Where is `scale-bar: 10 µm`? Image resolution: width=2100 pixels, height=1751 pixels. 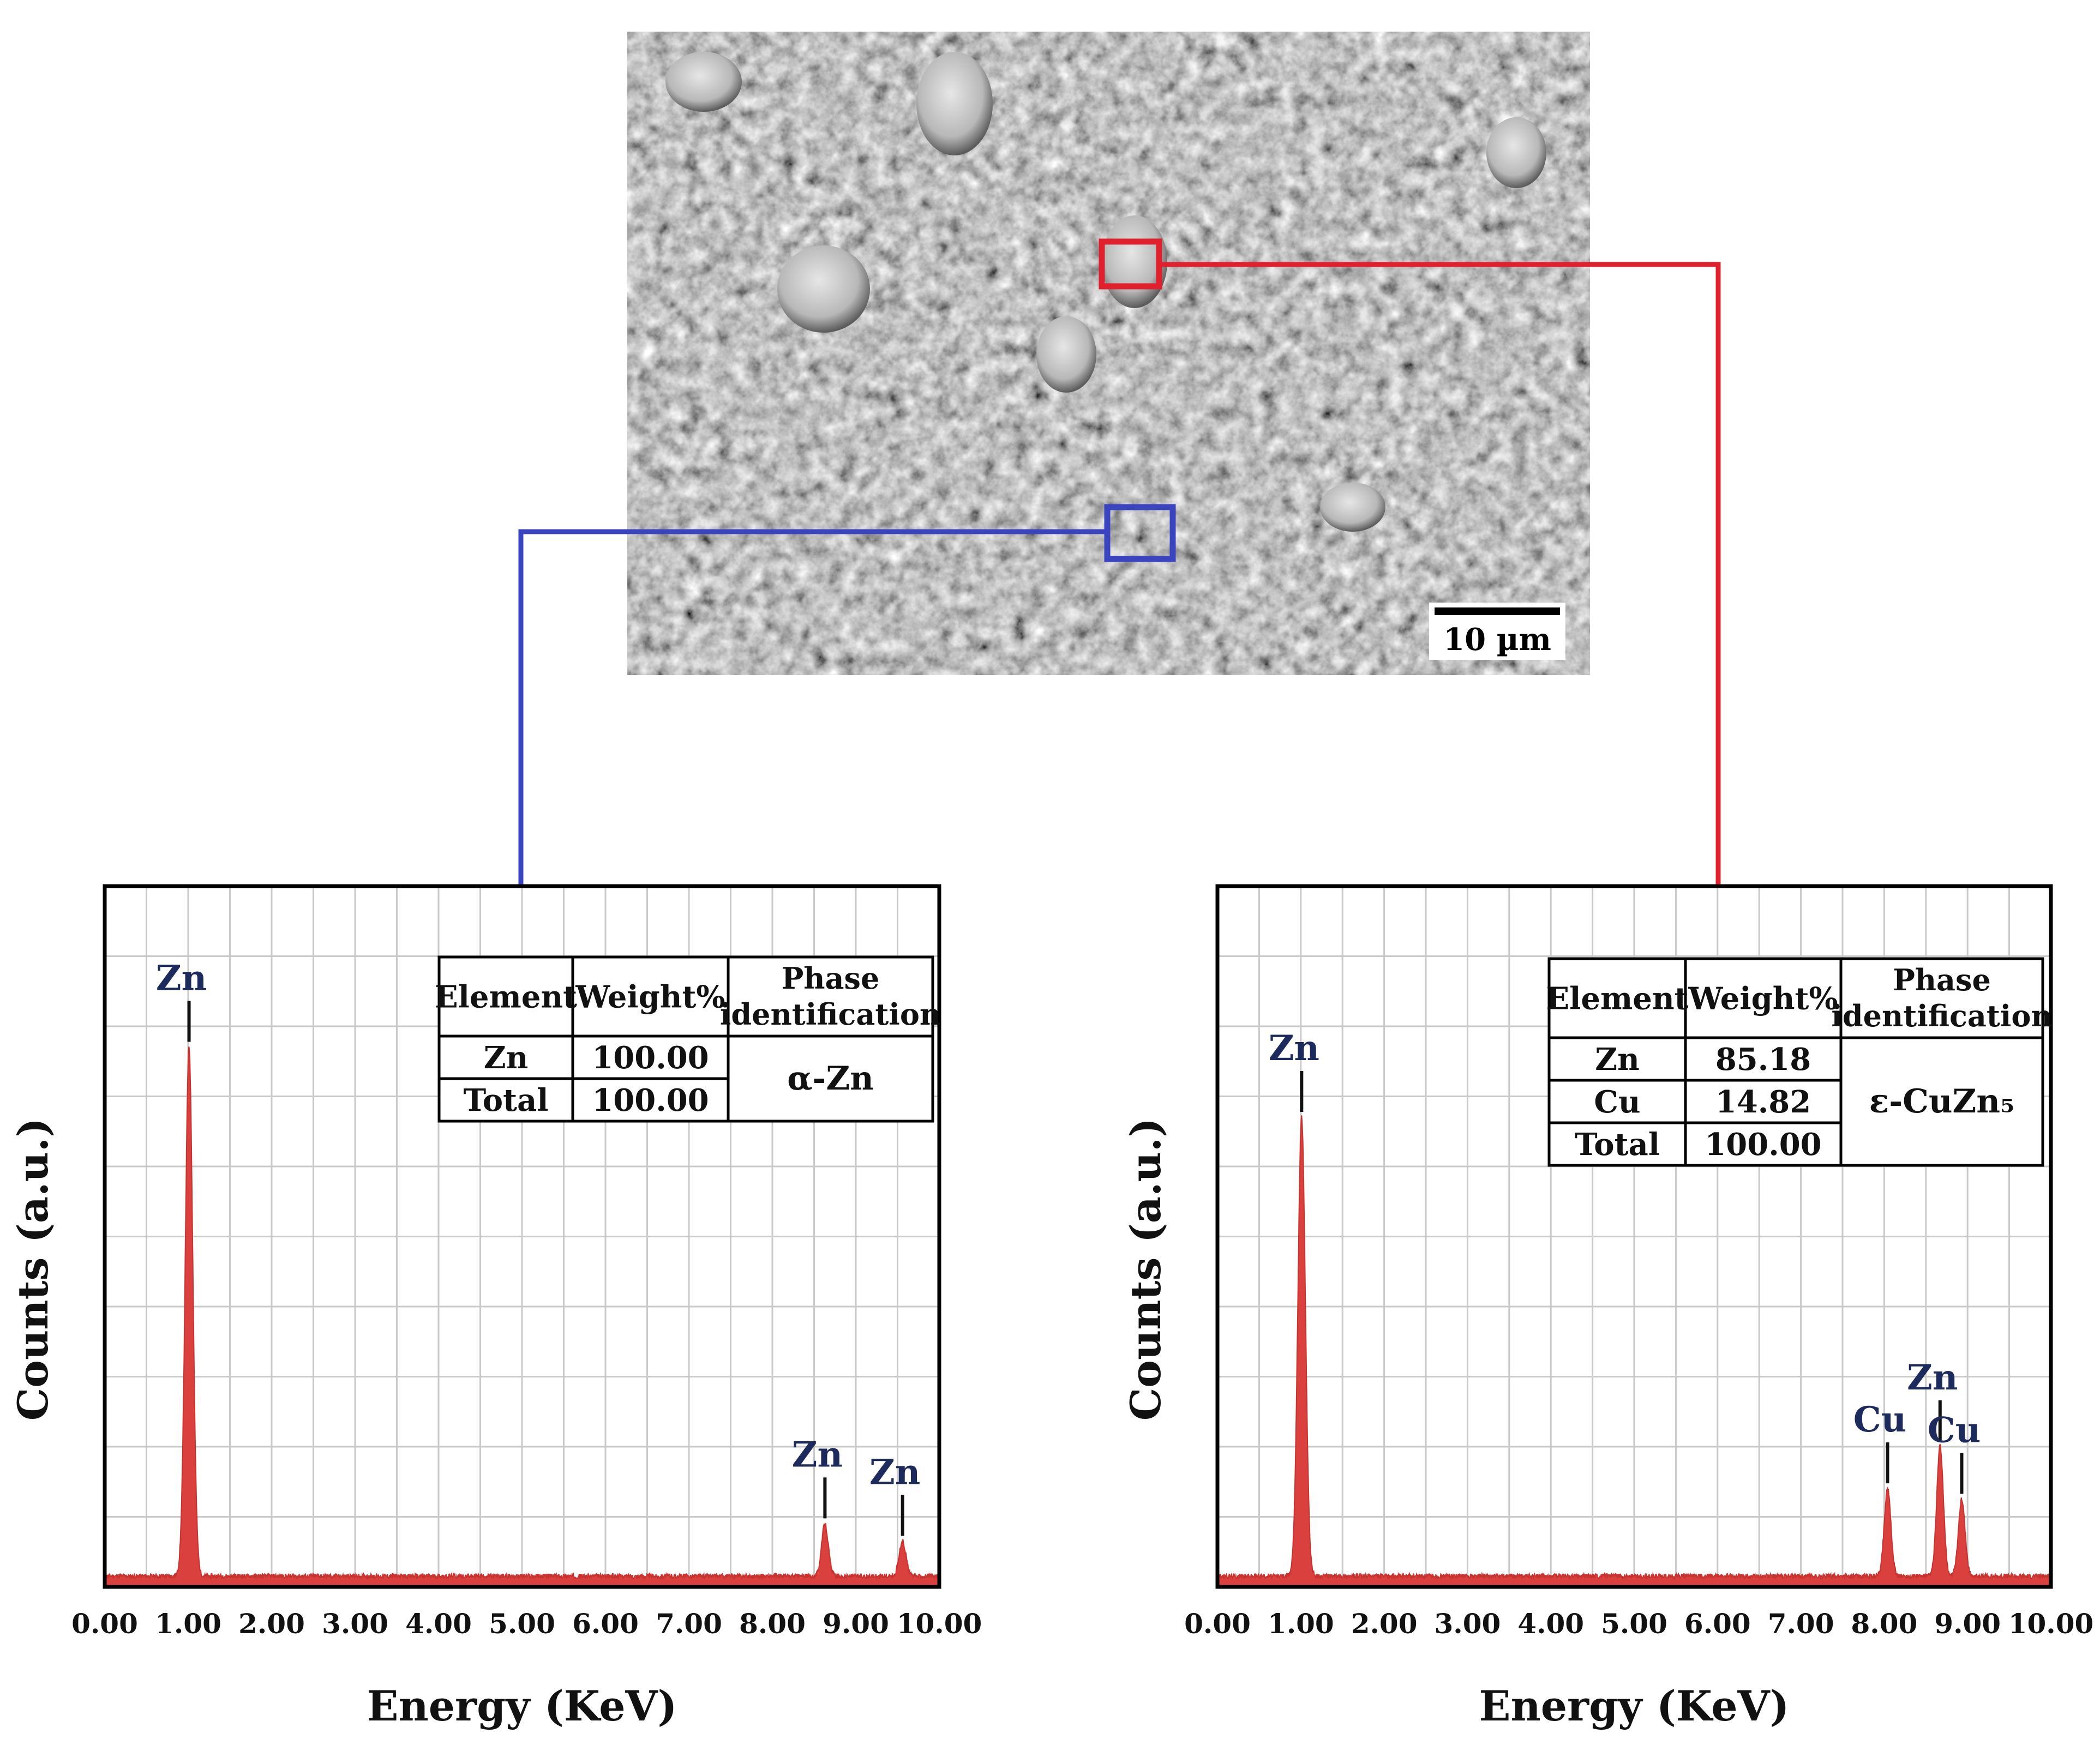 scale-bar: 10 µm is located at coordinates (1497, 631).